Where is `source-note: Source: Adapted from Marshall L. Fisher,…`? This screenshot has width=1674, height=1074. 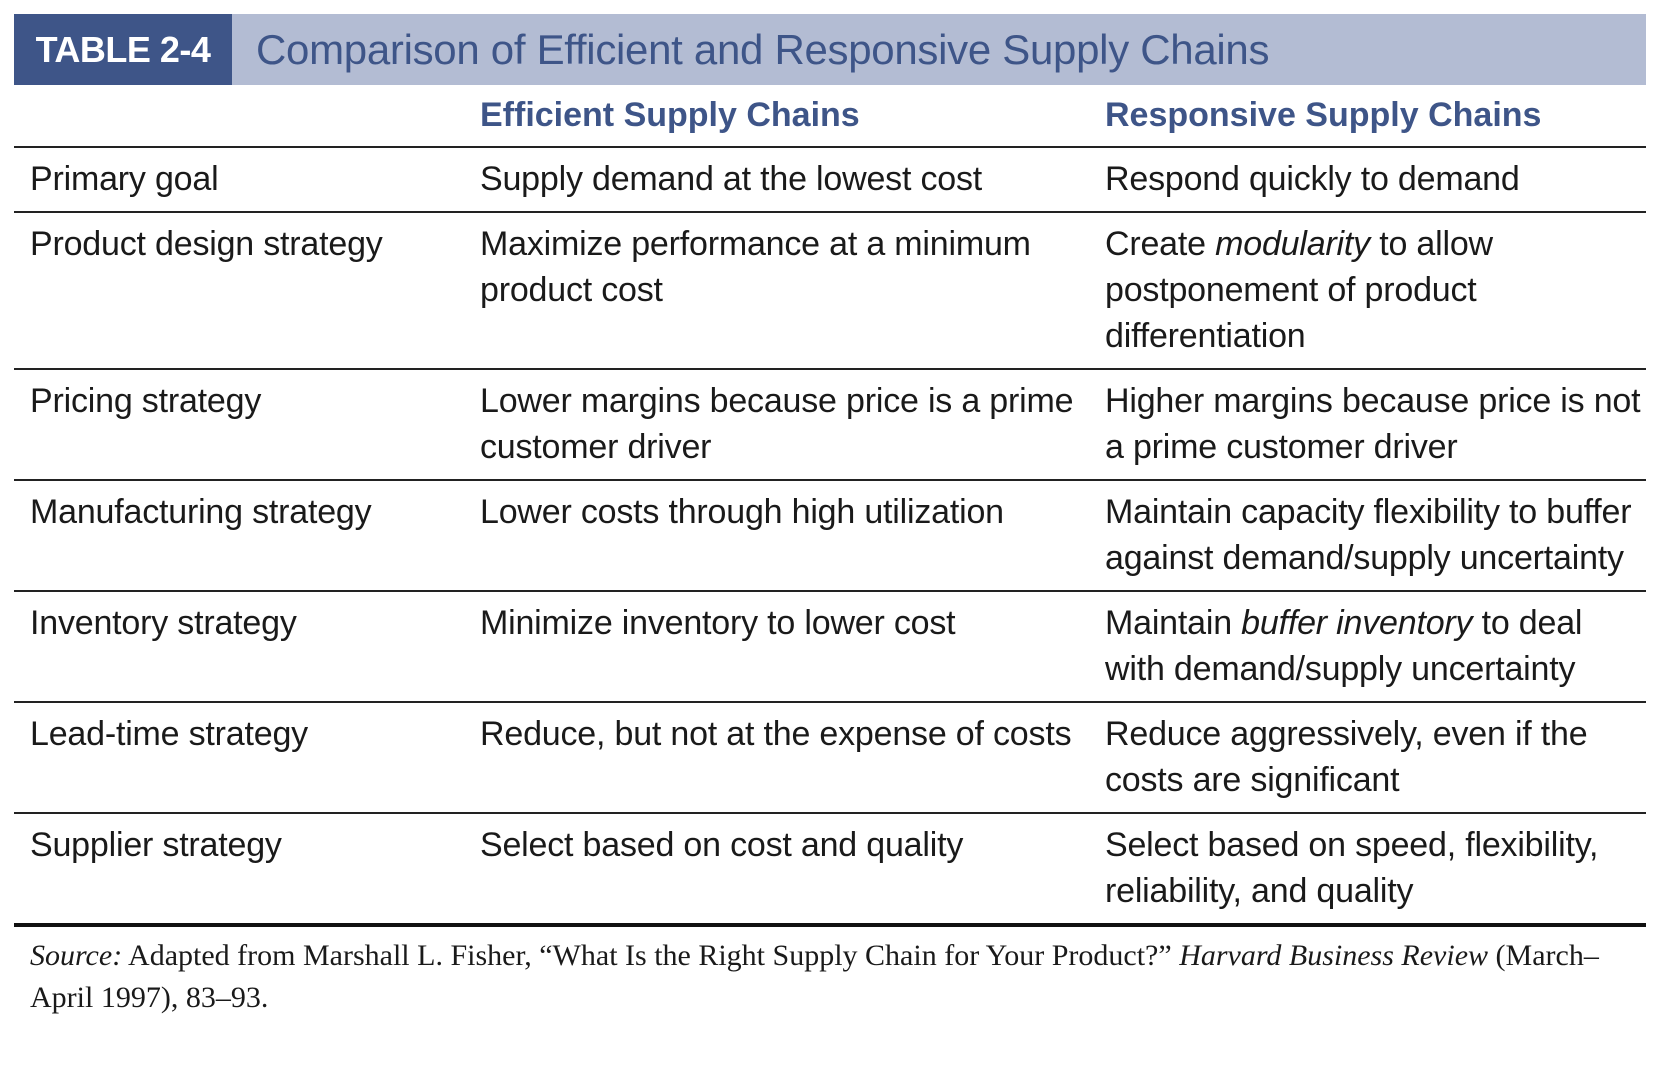 source-note: Source: Adapted from Marshall L. Fisher,… is located at coordinates (830, 977).